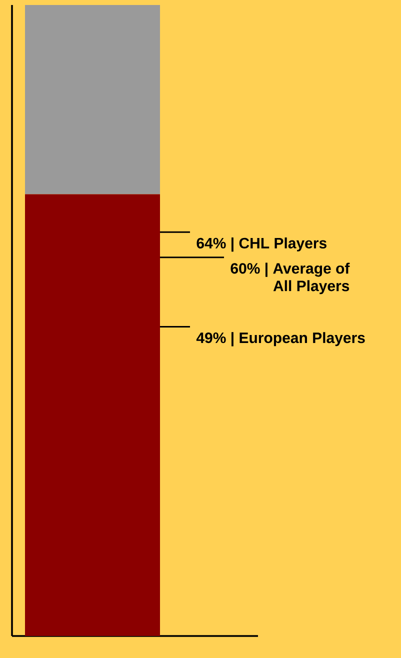  Describe the element at coordinates (280, 339) in the screenshot. I see `ref-line-label: 49% | European Players` at that location.